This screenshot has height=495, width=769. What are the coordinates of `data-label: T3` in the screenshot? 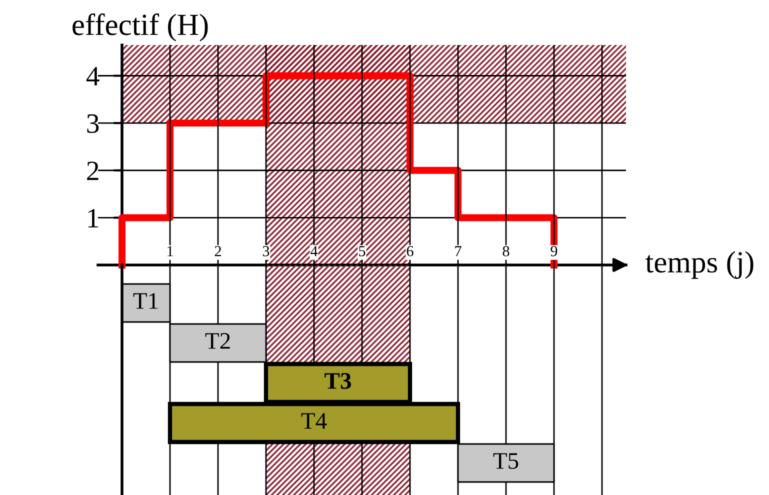 It's located at (337, 381).